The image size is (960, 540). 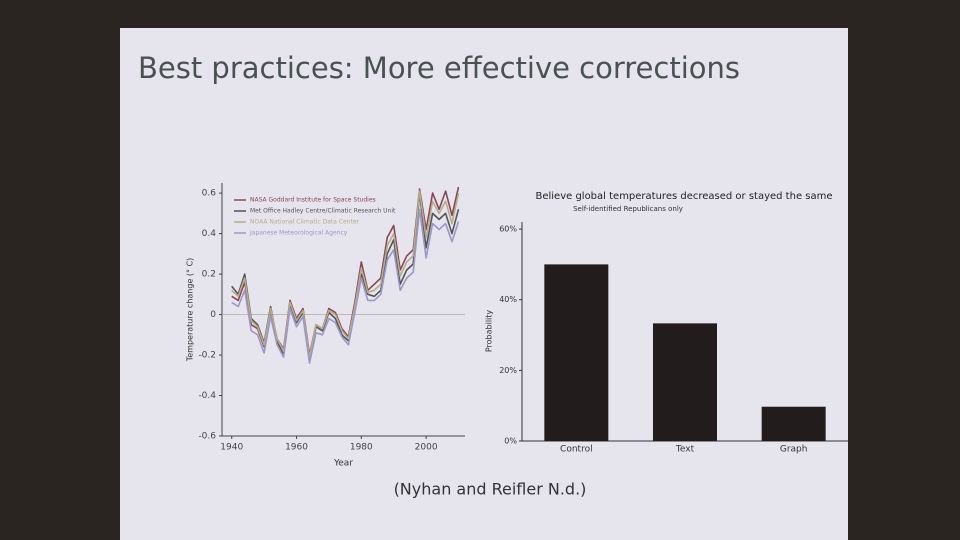 What do you see at coordinates (213, 315) in the screenshot?
I see `y-tick-label: 0` at bounding box center [213, 315].